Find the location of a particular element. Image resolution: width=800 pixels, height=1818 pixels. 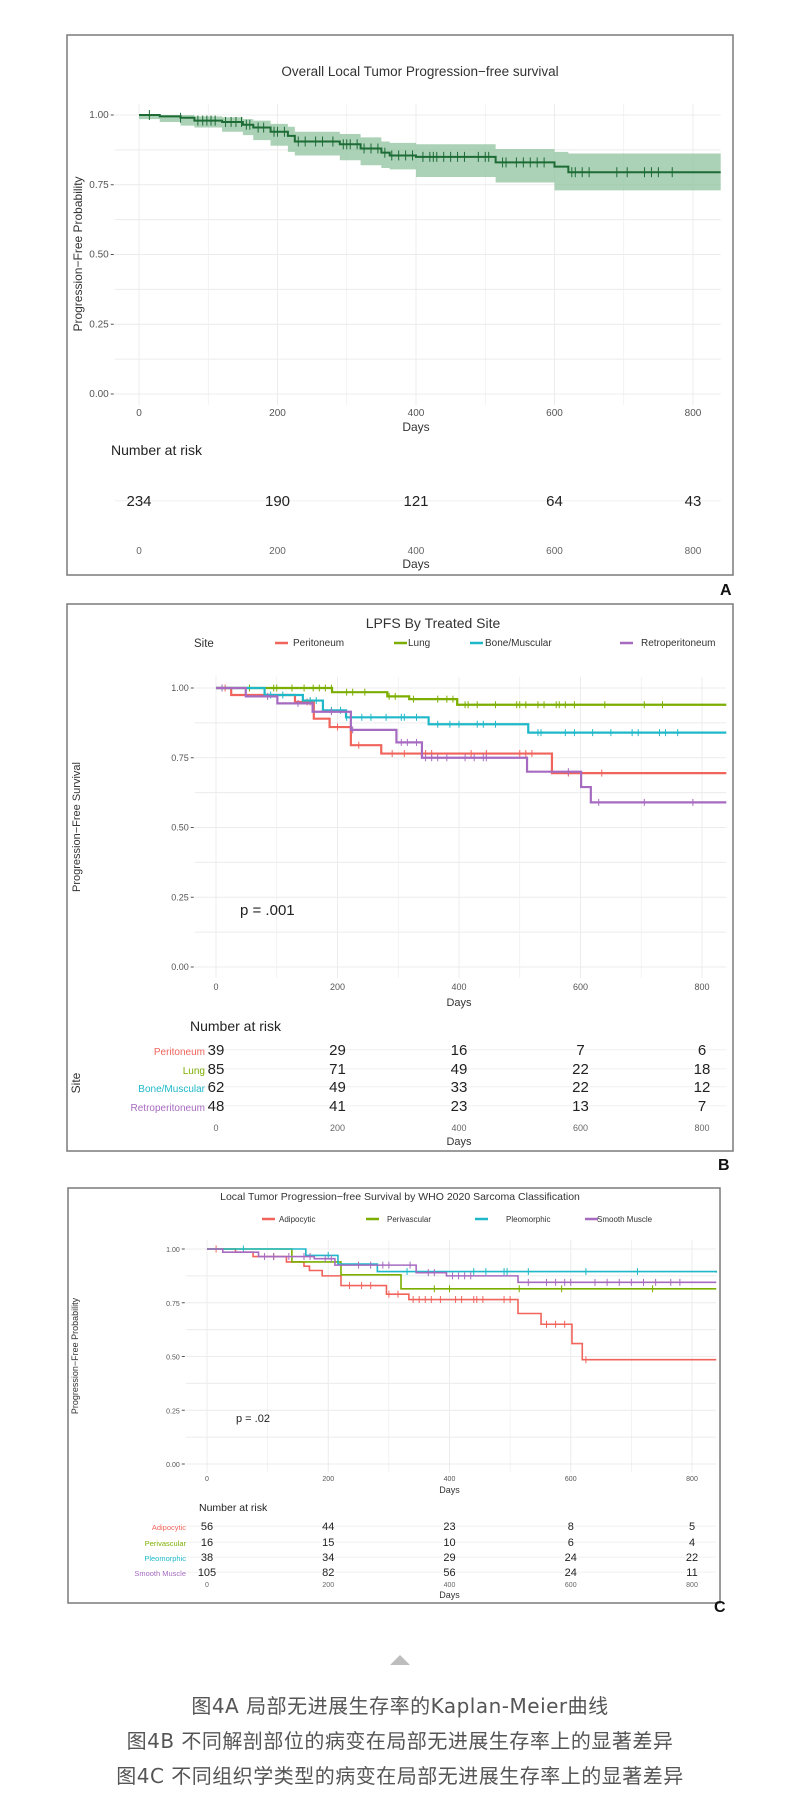

risk-x-tick-label: 200 is located at coordinates (277, 551).